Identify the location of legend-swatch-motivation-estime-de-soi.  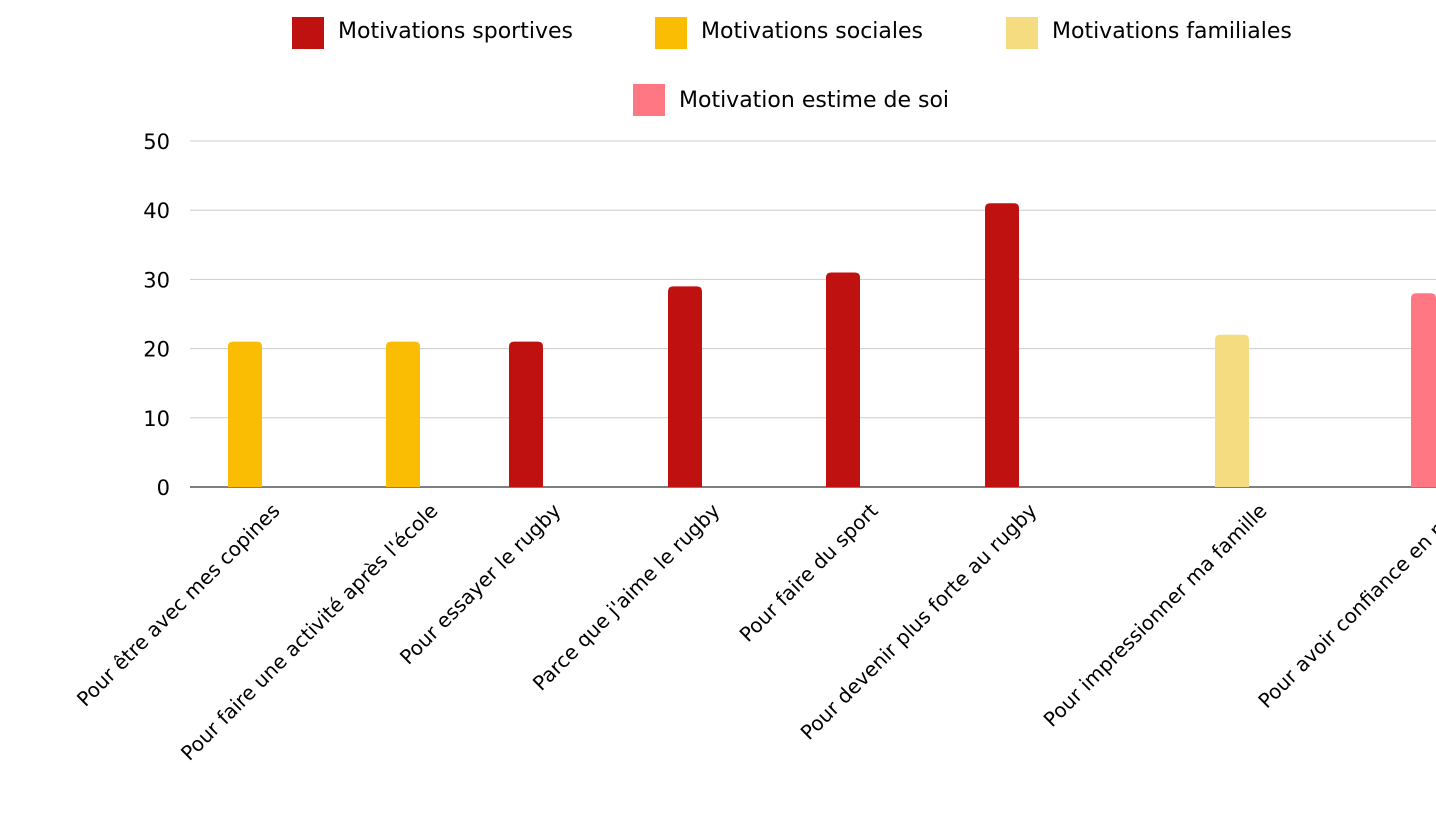
(649, 100).